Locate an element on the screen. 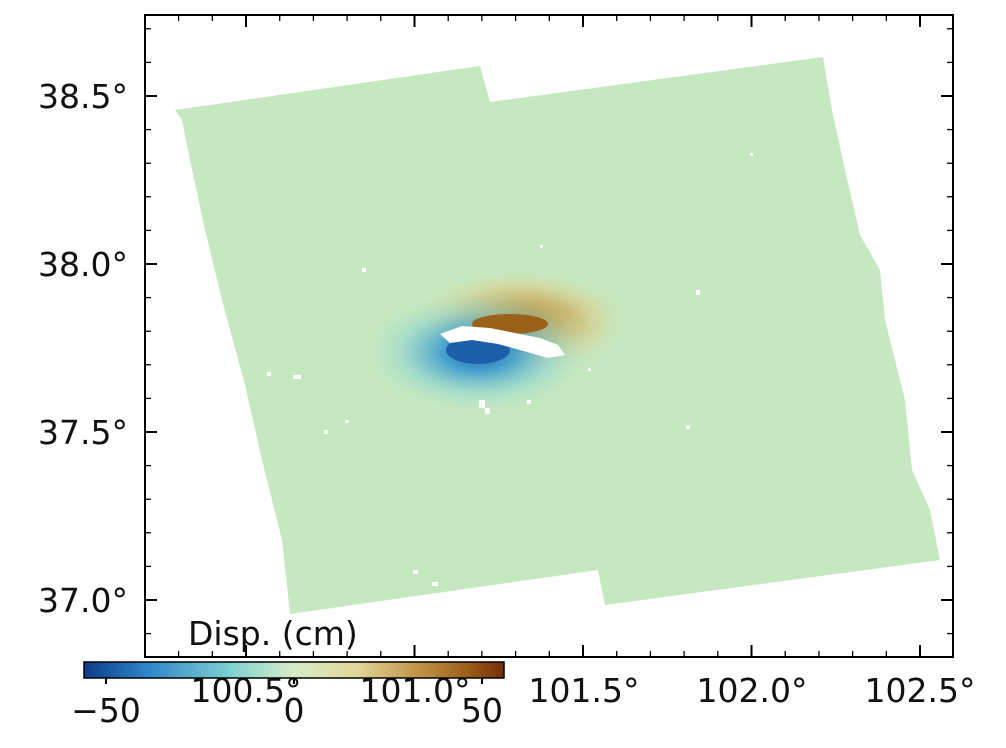 The height and width of the screenshot is (748, 1006). colorbar-tick-neg50: −50 is located at coordinates (106, 710).